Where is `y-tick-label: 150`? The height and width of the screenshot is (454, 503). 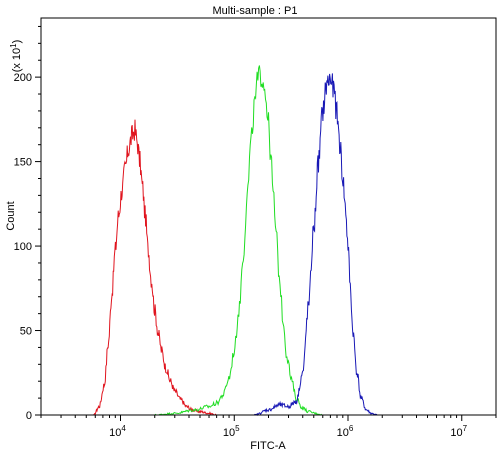
y-tick-label: 150 is located at coordinates (23, 163).